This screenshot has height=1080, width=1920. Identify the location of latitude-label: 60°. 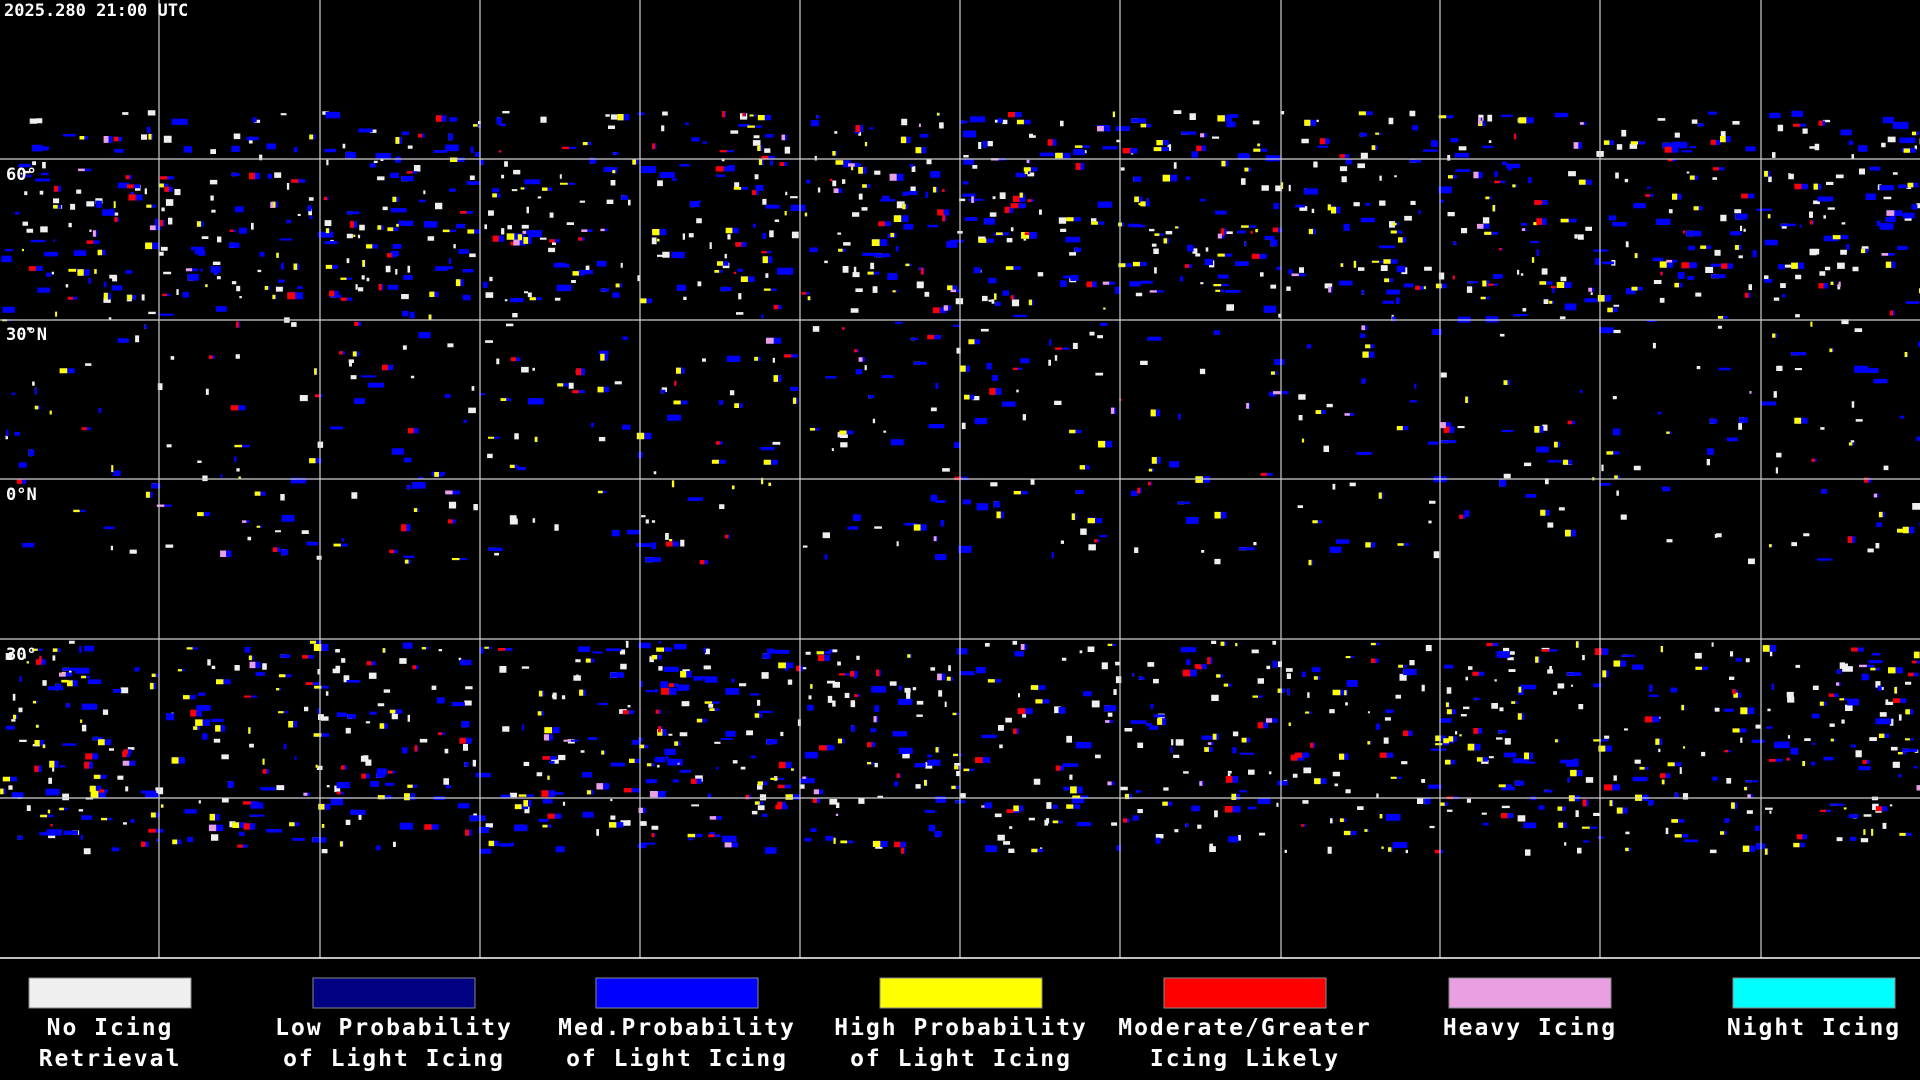
(21, 175).